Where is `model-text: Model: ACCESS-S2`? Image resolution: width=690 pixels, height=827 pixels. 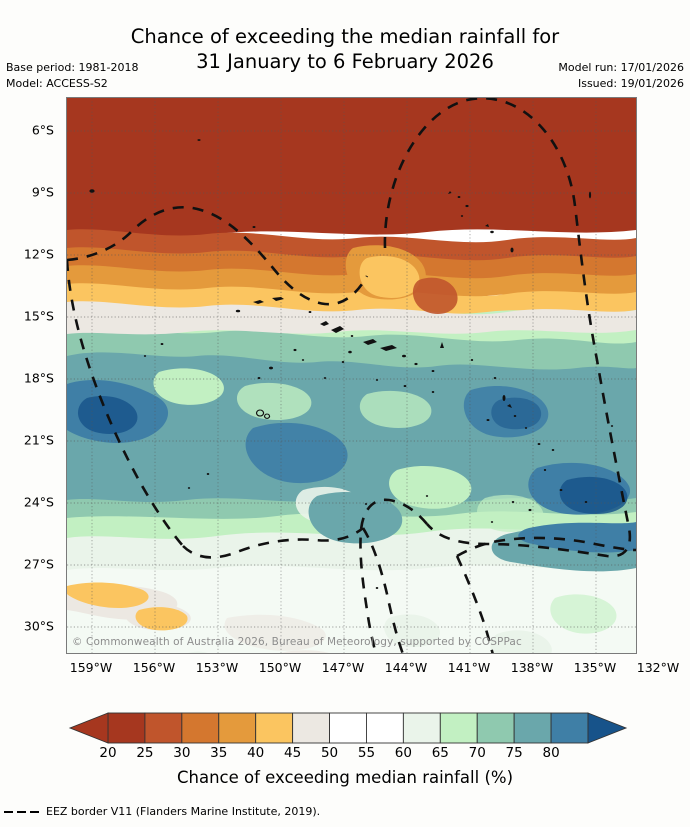 model-text: Model: ACCESS-S2 is located at coordinates (57, 83).